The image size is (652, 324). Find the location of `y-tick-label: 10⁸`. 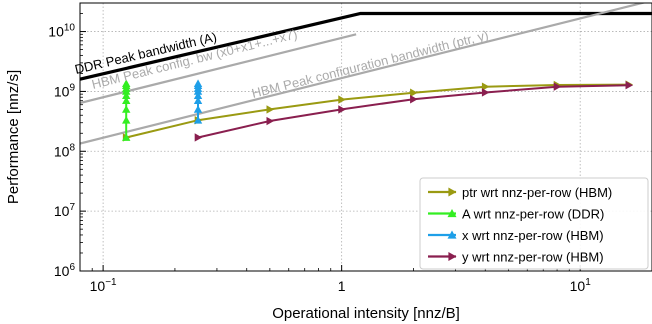

y-tick-label: 10⁸ is located at coordinates (65, 150).